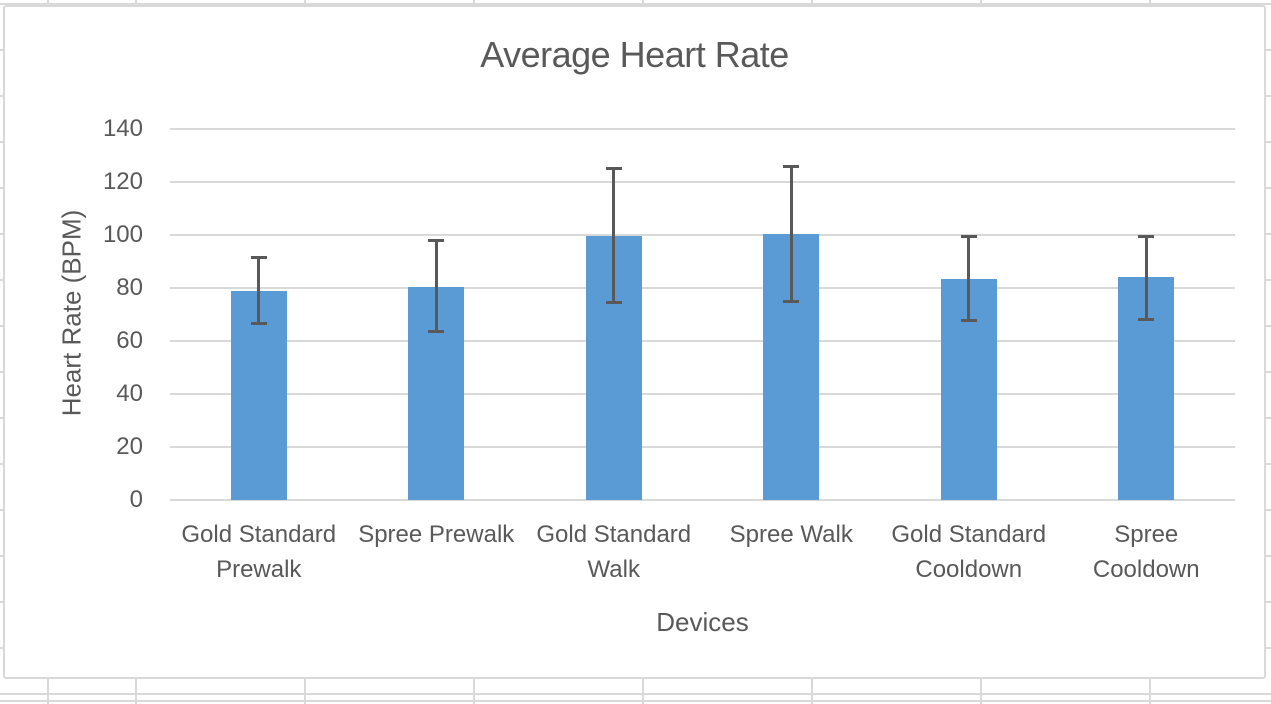 Image resolution: width=1271 pixels, height=704 pixels. What do you see at coordinates (259, 552) in the screenshot?
I see `category-label-gold-standard-prewalk: Gold Standard Prewalk` at bounding box center [259, 552].